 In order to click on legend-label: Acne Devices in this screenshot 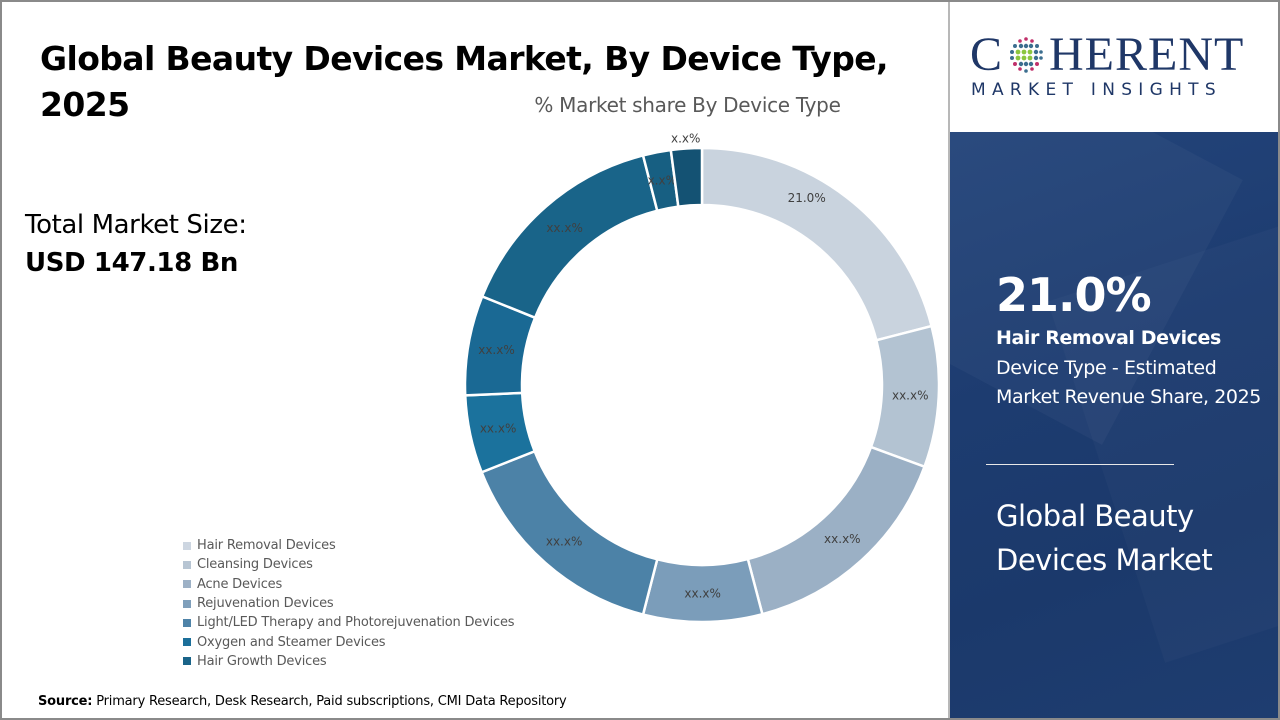, I will do `click(240, 584)`.